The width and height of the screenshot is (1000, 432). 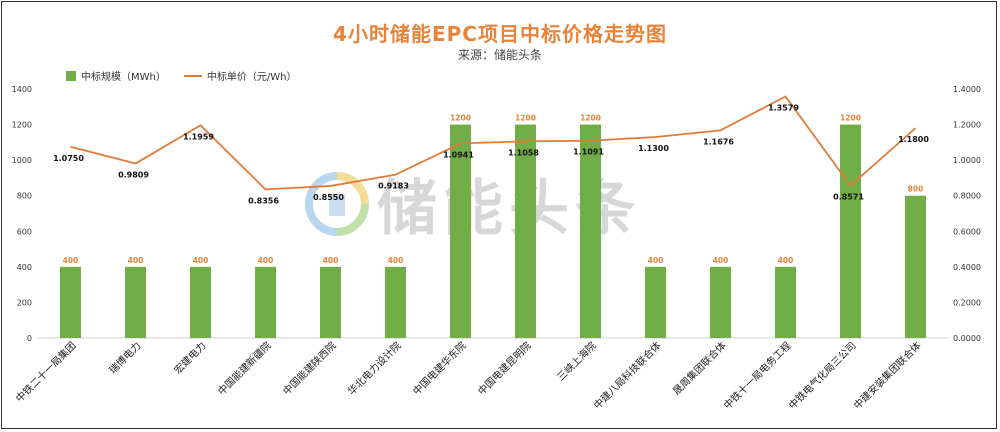 I want to click on x-tick-label: 中国电建昆明院, so click(x=504, y=368).